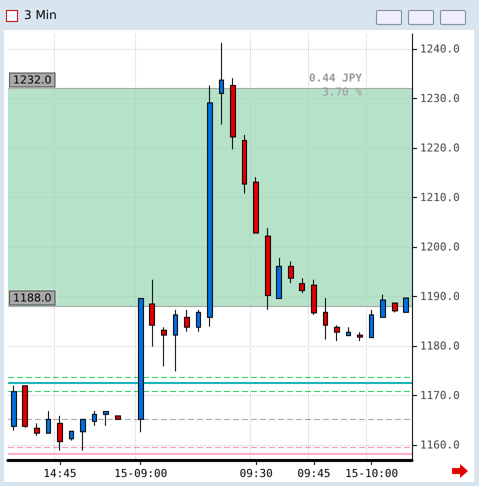 This screenshot has width=479, height=486. I want to click on y-tick-label: 1200.0, so click(440, 247).